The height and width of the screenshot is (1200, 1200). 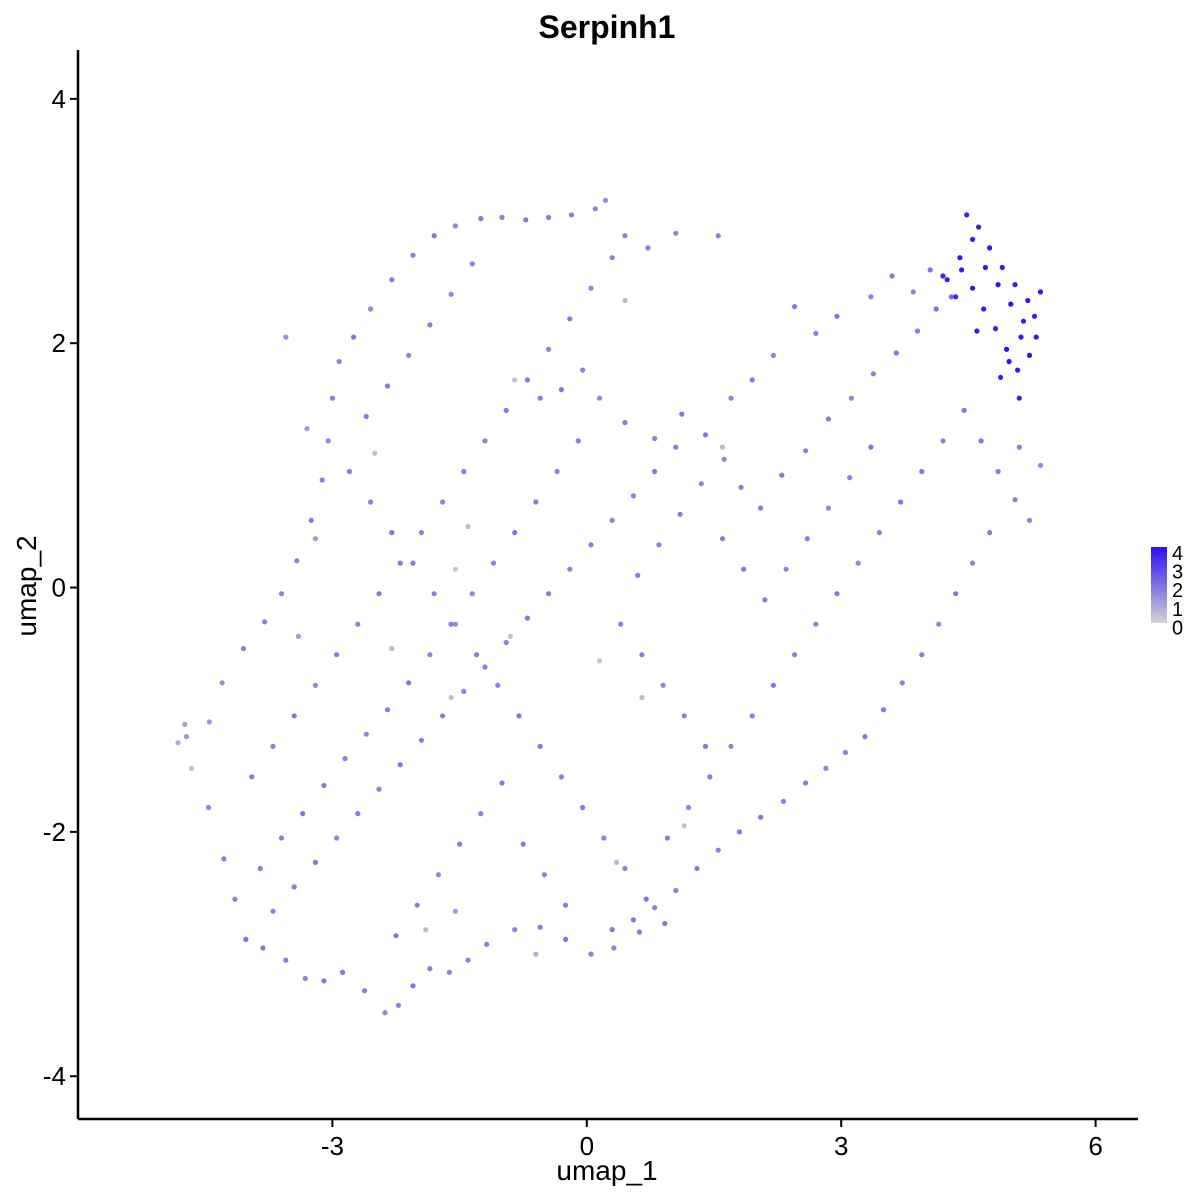 I want to click on y-axis-label: umap_2, so click(x=26, y=585).